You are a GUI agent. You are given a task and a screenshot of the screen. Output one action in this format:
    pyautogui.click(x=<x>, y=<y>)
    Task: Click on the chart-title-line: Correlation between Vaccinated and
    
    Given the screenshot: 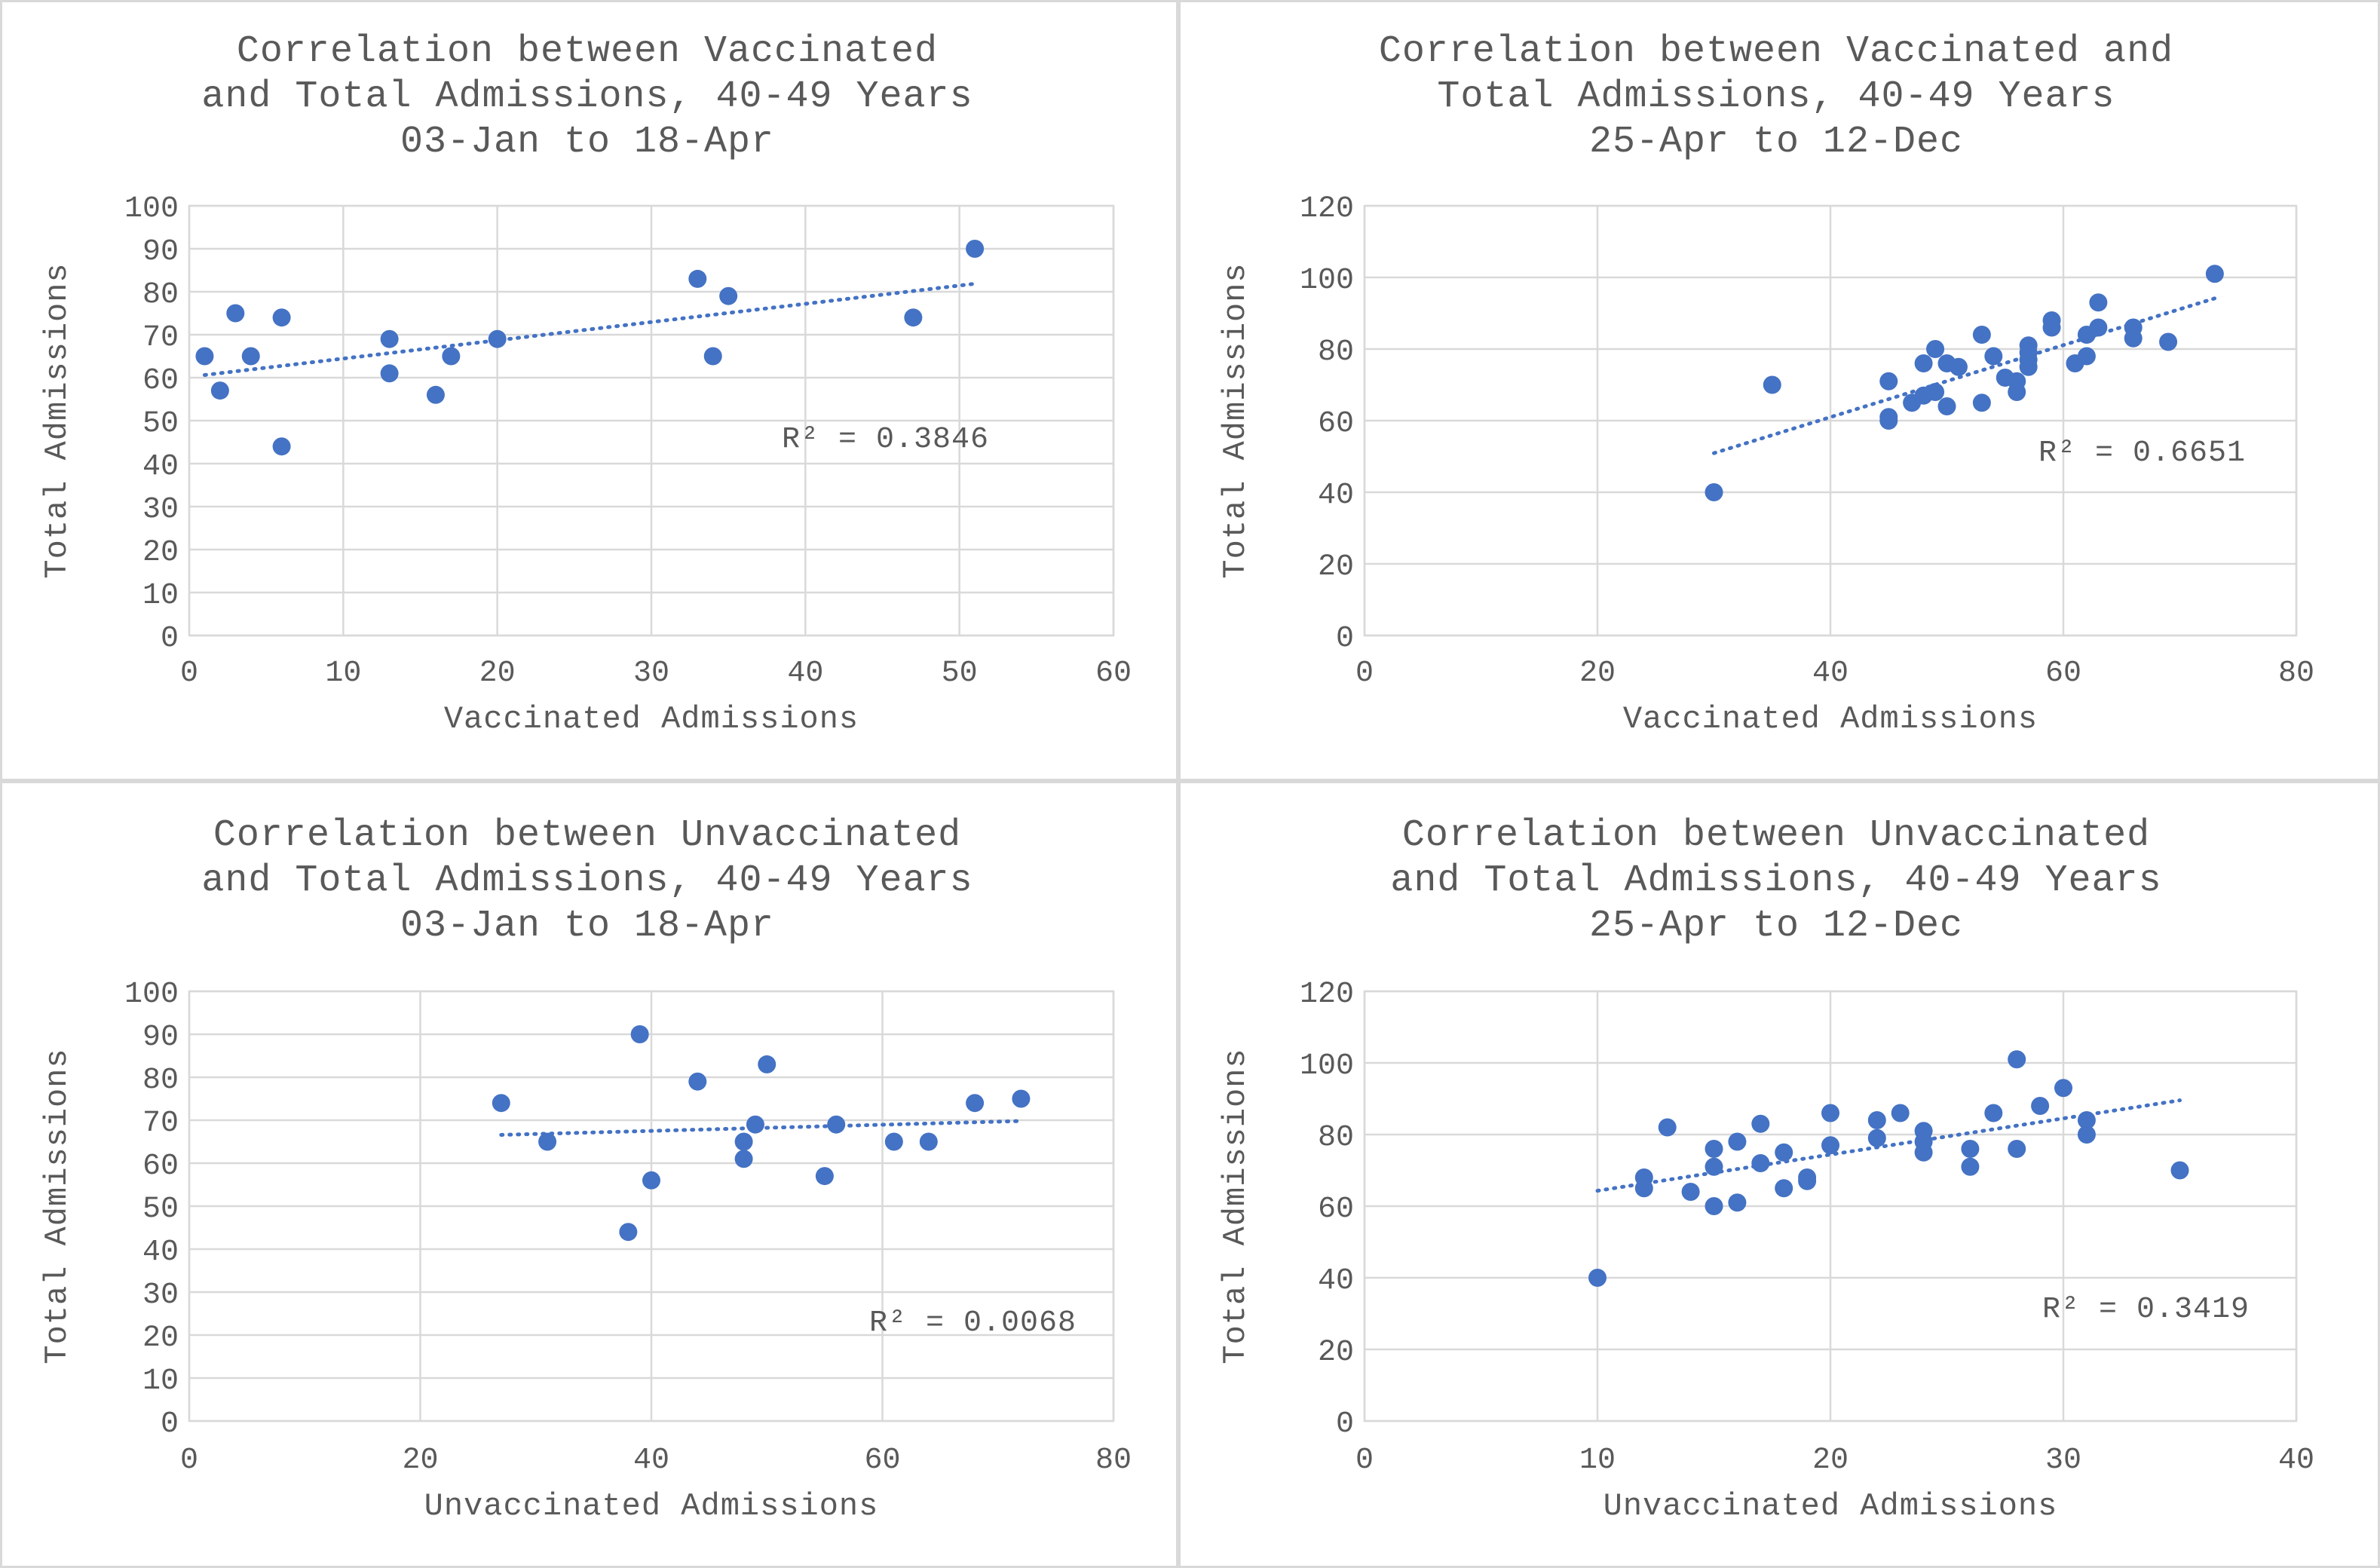 What is the action you would take?
    pyautogui.click(x=1776, y=51)
    